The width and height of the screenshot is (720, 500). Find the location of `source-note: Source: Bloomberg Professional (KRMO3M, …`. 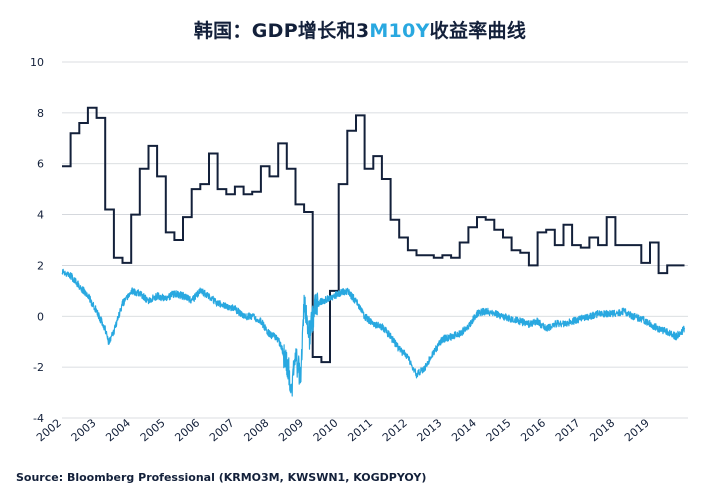

source-note: Source: Bloomberg Professional (KRMO3M, … is located at coordinates (221, 477).